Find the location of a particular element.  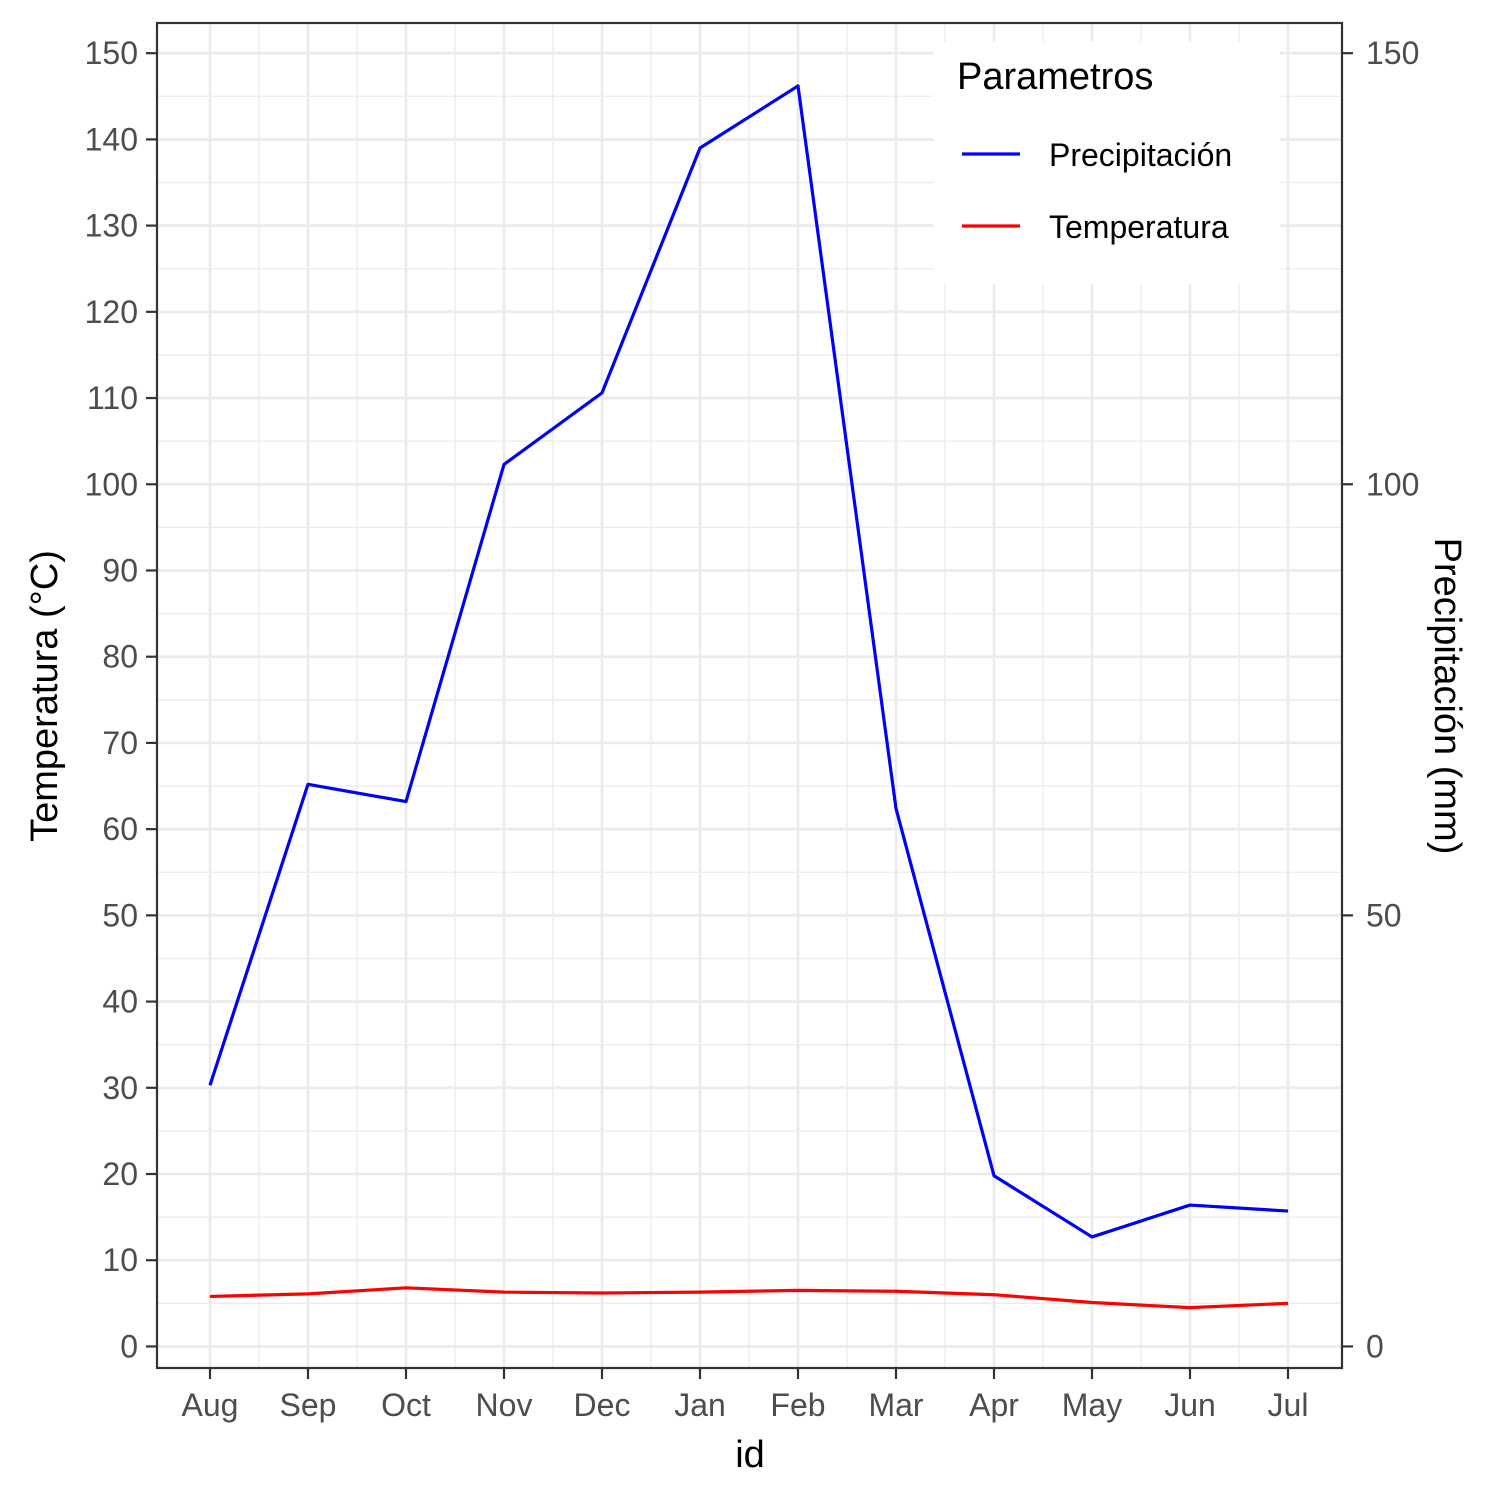

y-tick-label: 60 is located at coordinates (120, 829).